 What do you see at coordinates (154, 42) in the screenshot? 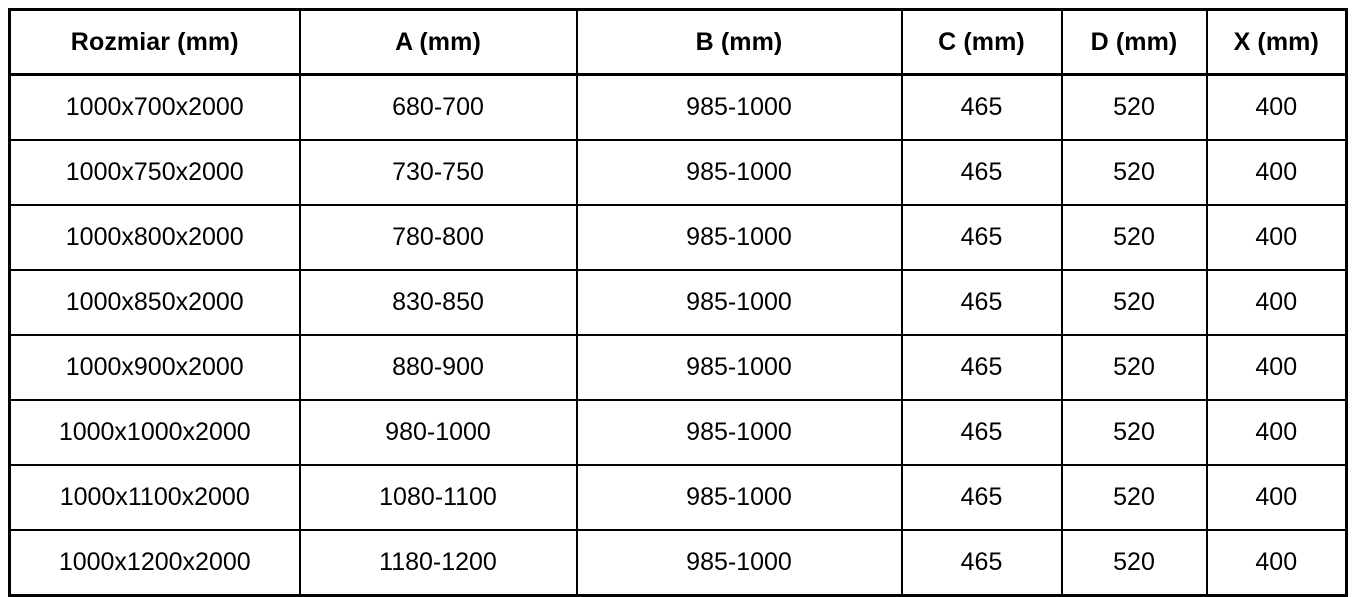
I see `column-header-size: Rozmiar (mm)` at bounding box center [154, 42].